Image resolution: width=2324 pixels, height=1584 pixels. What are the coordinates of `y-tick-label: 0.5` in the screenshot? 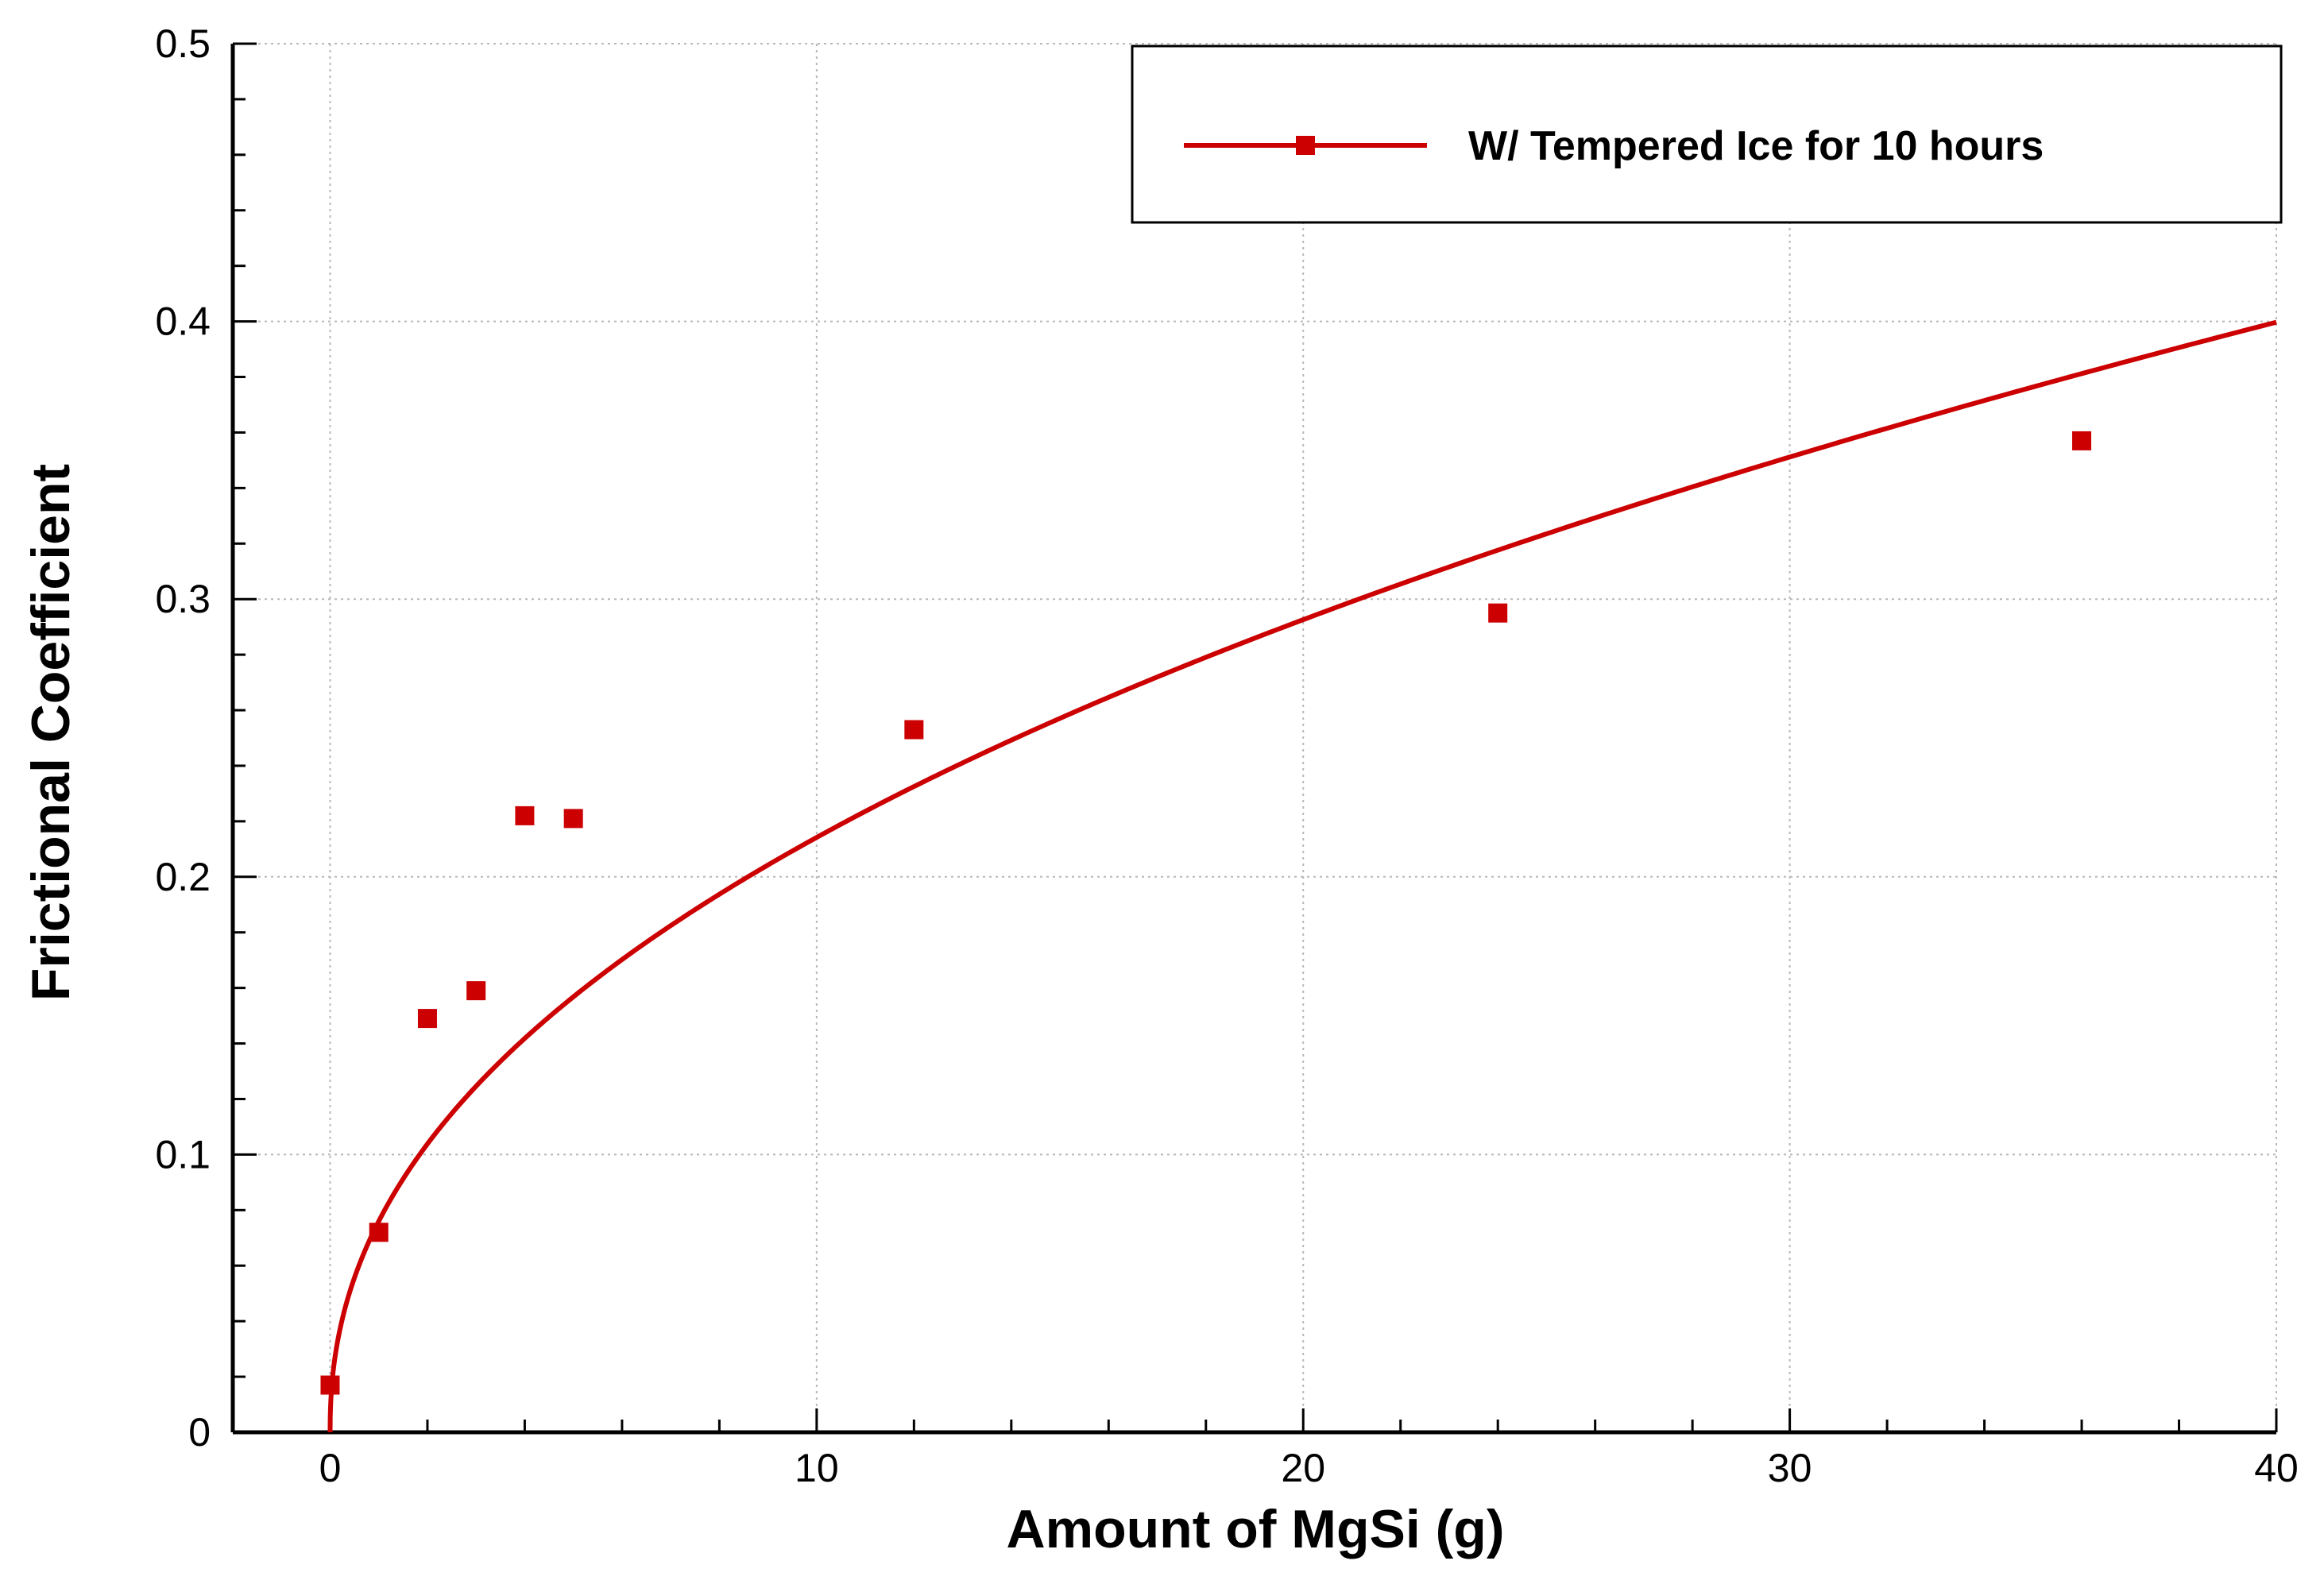 It's located at (183, 43).